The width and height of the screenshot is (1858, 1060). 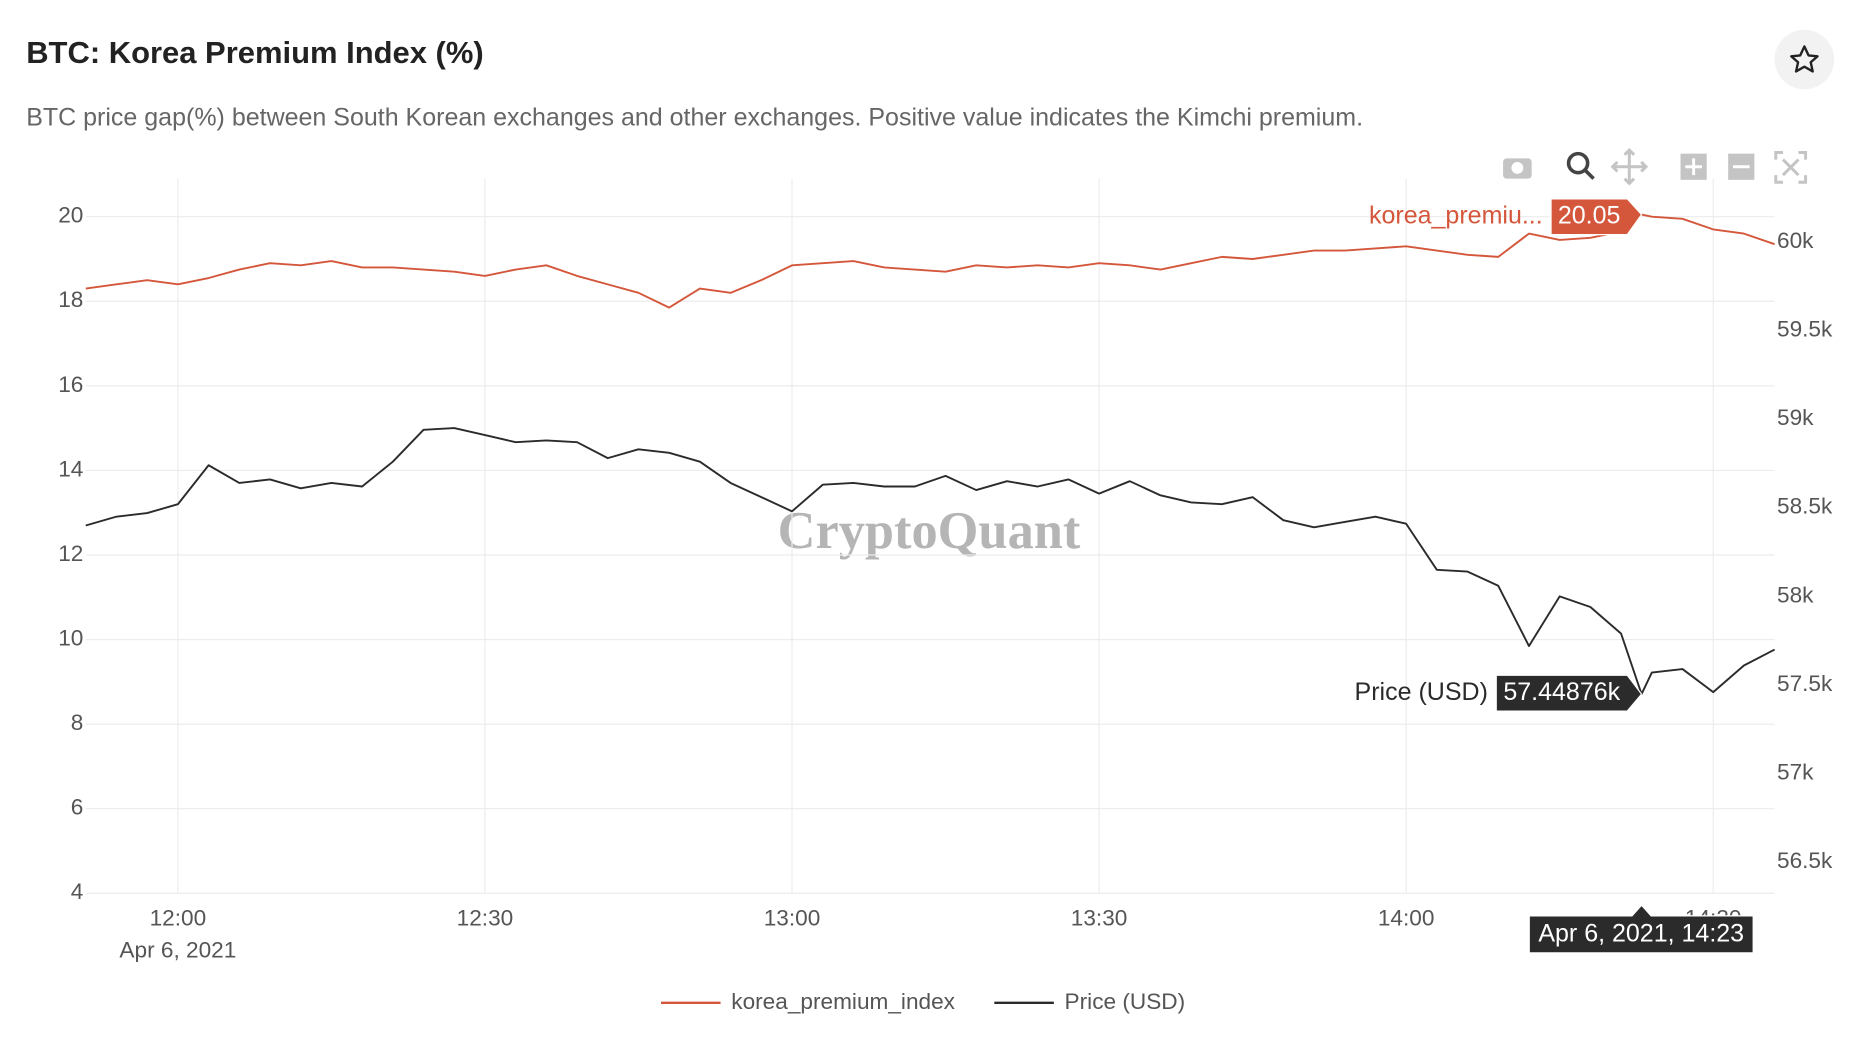 I want to click on favorite-bg, so click(x=1804, y=59).